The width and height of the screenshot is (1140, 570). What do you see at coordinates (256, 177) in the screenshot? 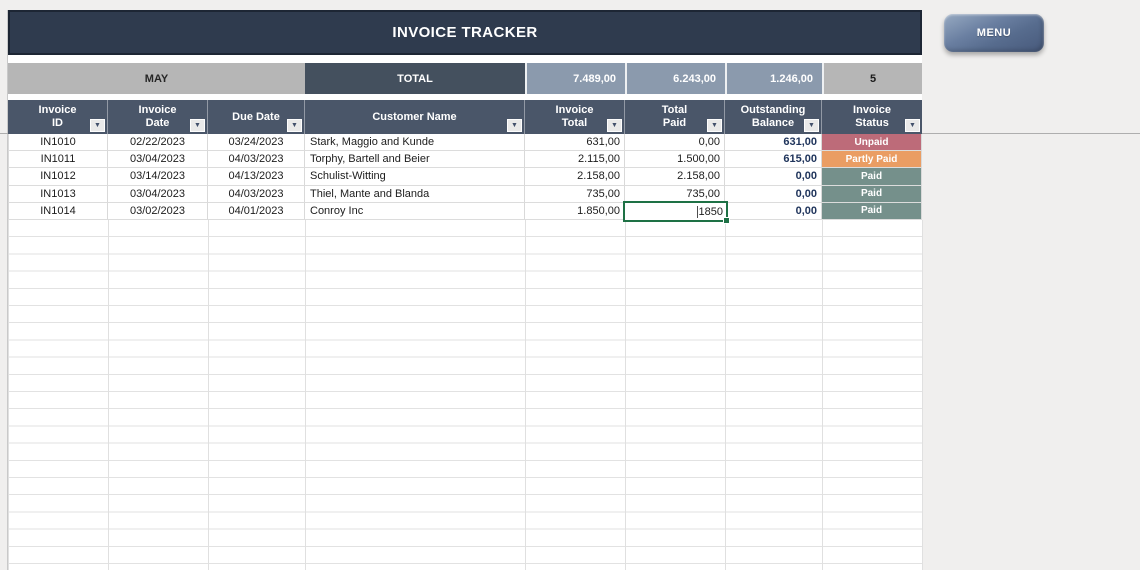
I see `cell-due-date: 04/13/2023` at bounding box center [256, 177].